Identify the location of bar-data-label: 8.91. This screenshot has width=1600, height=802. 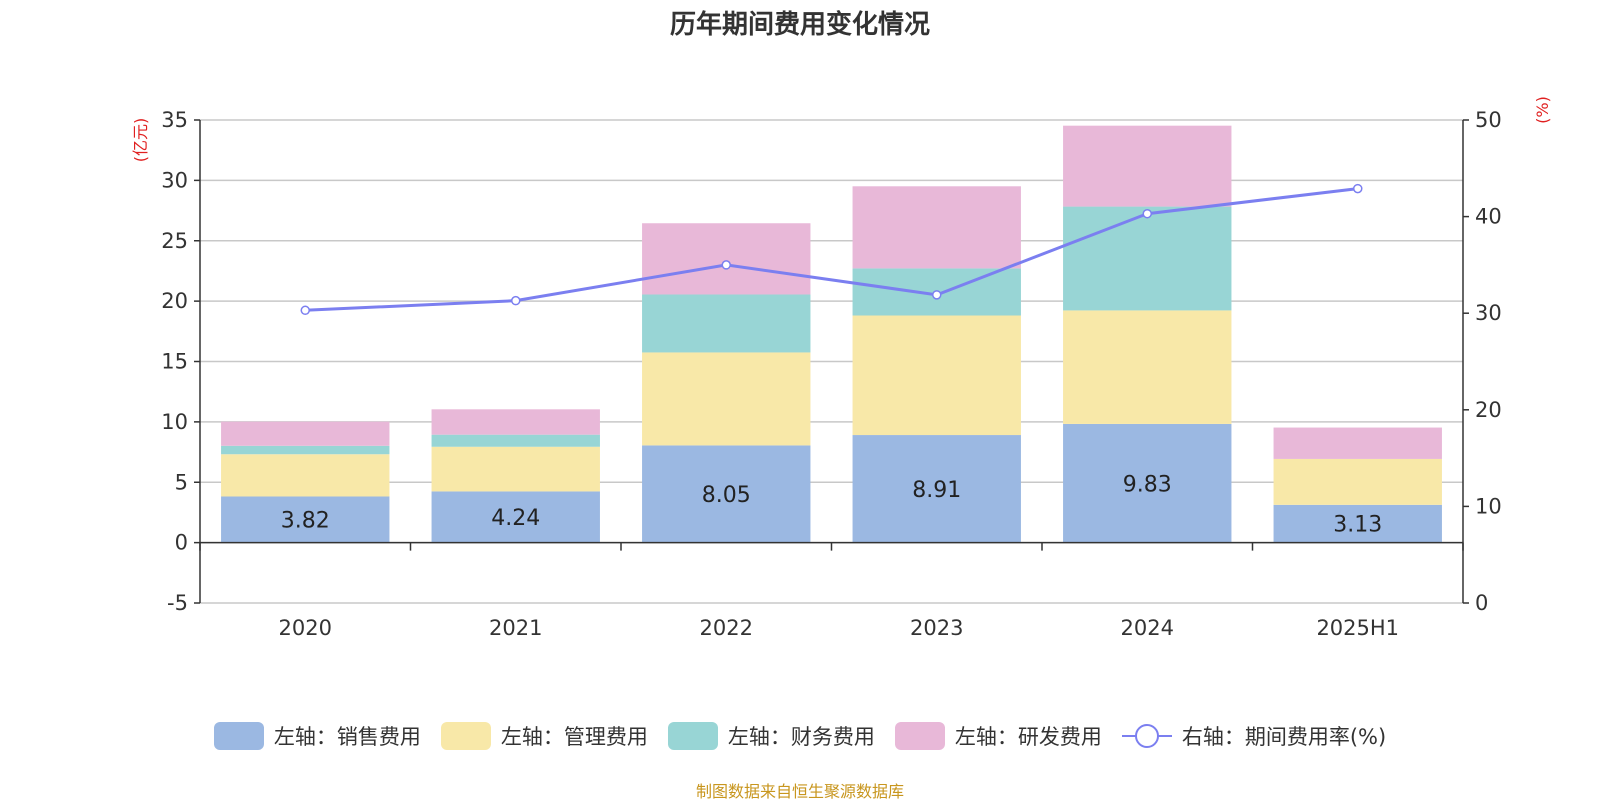
(936, 490).